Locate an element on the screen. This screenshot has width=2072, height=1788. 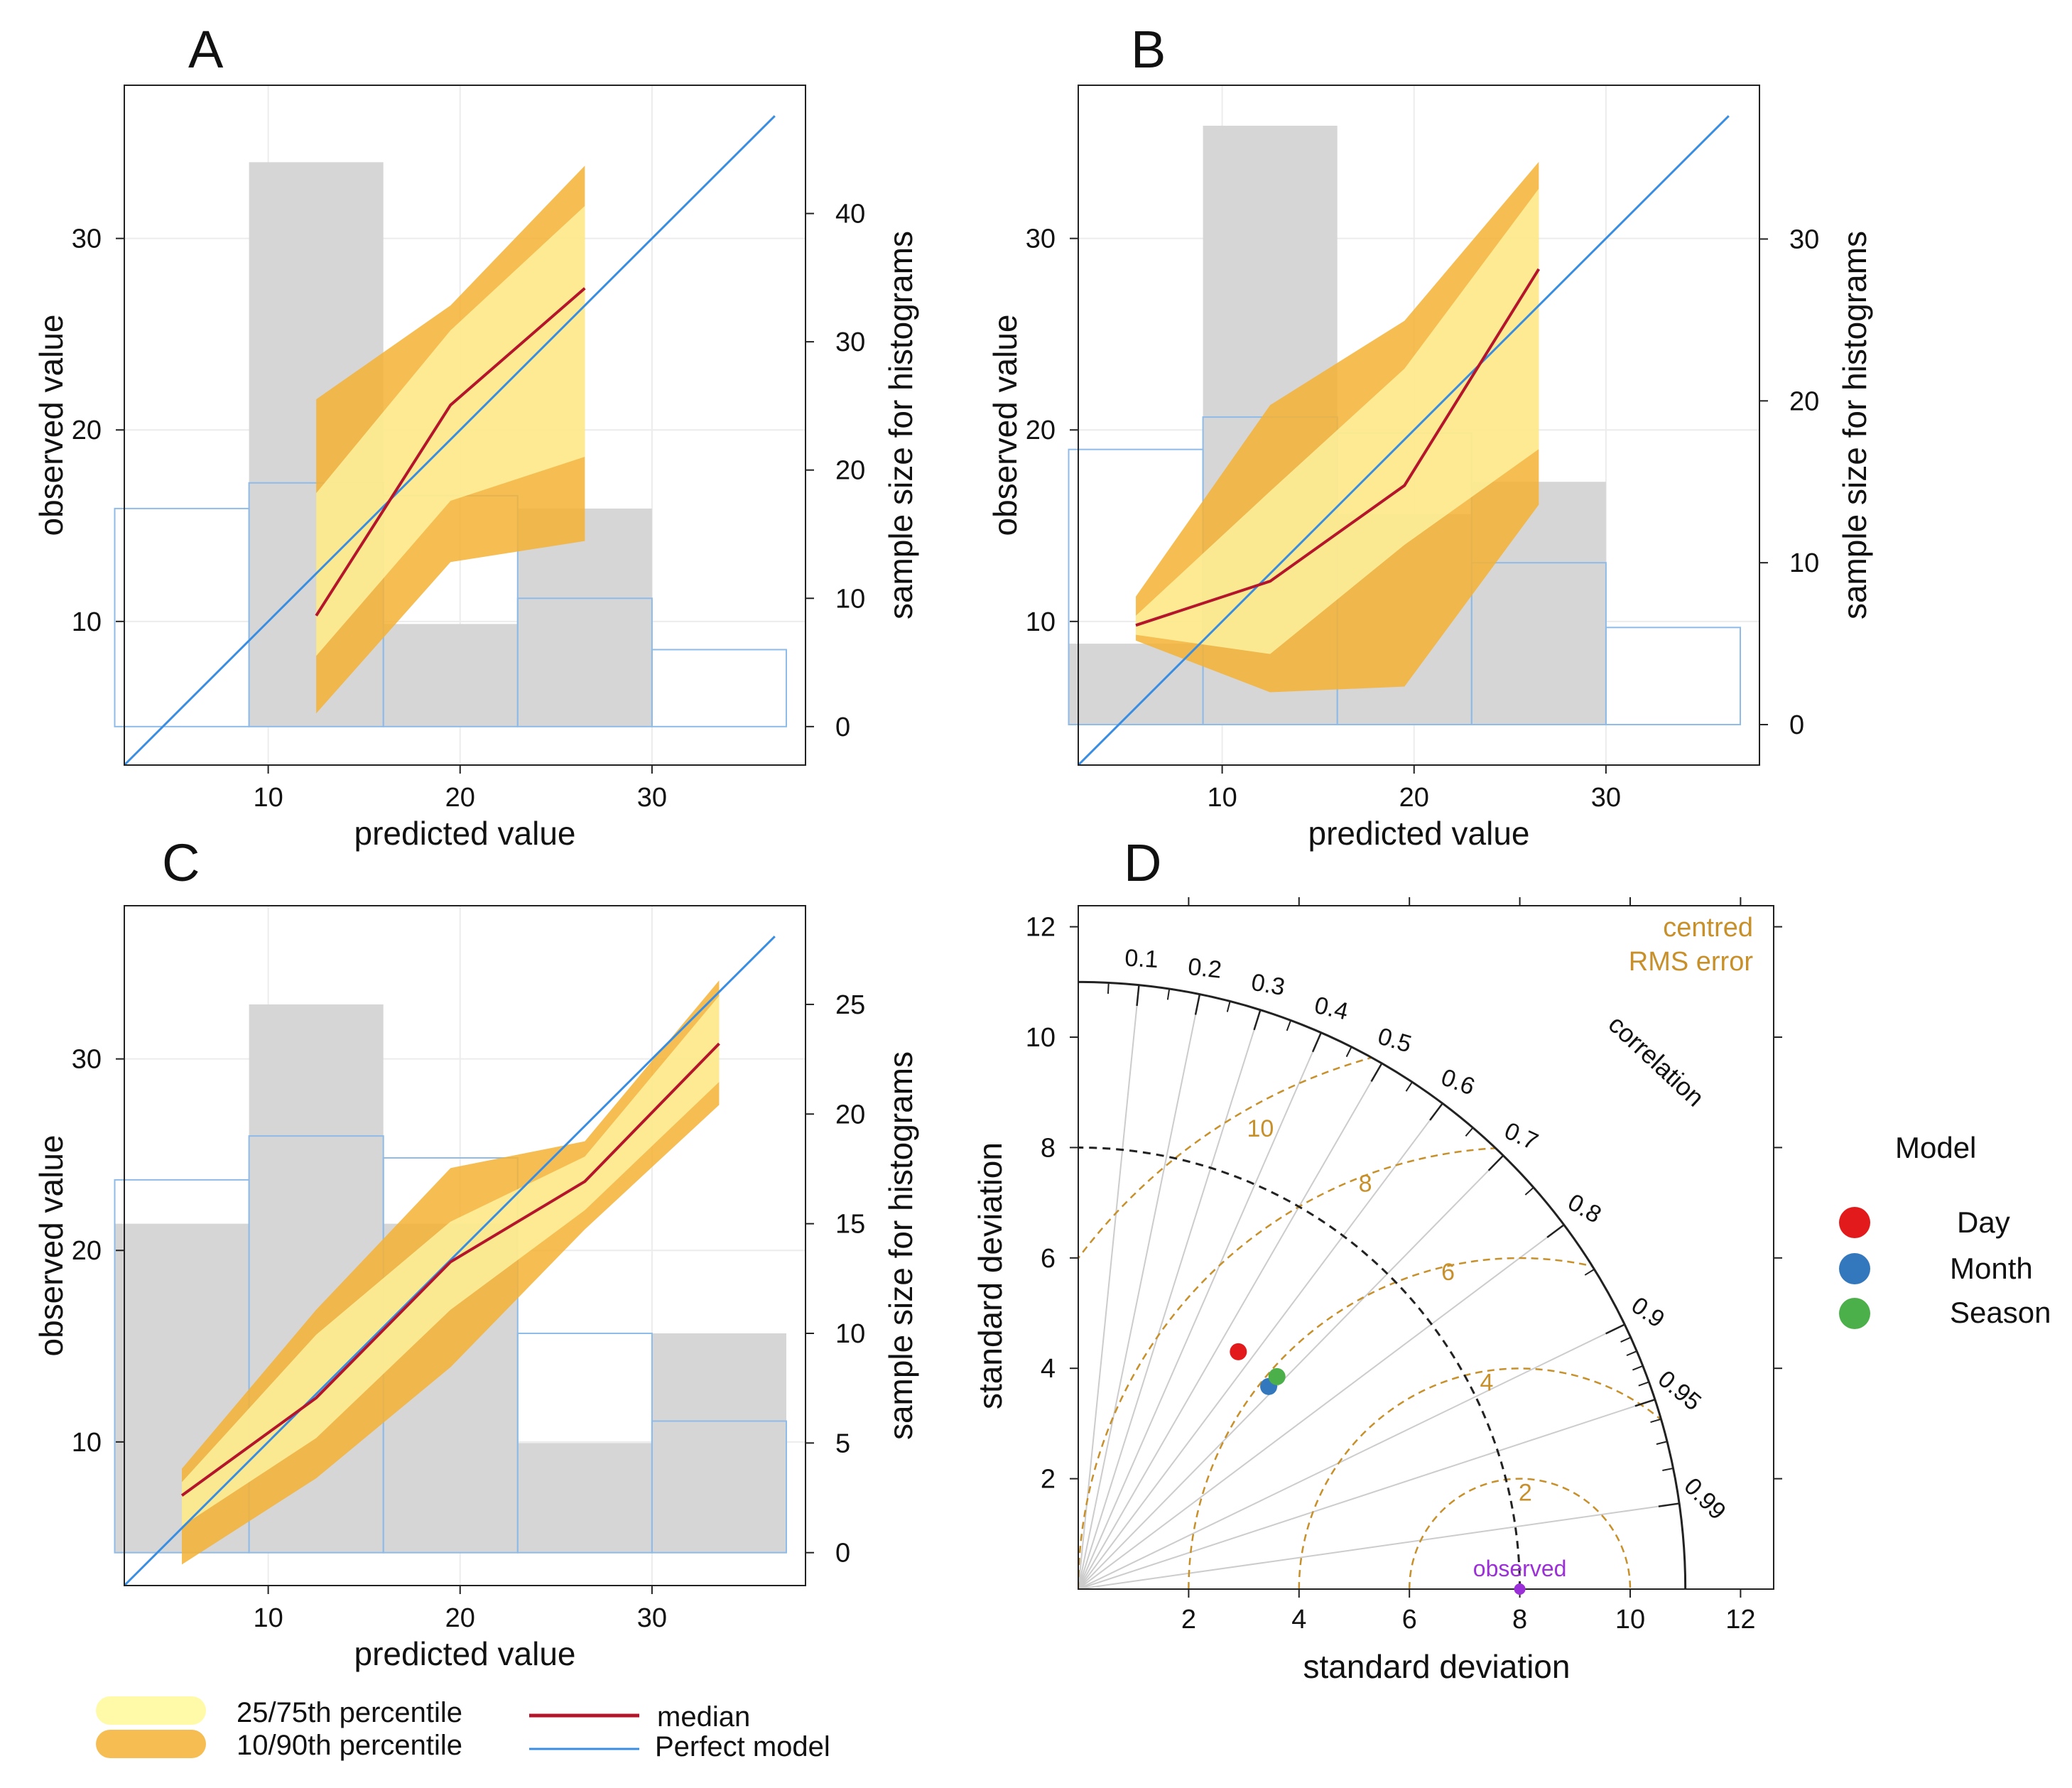
legend-day-label: Day is located at coordinates (1983, 1222).